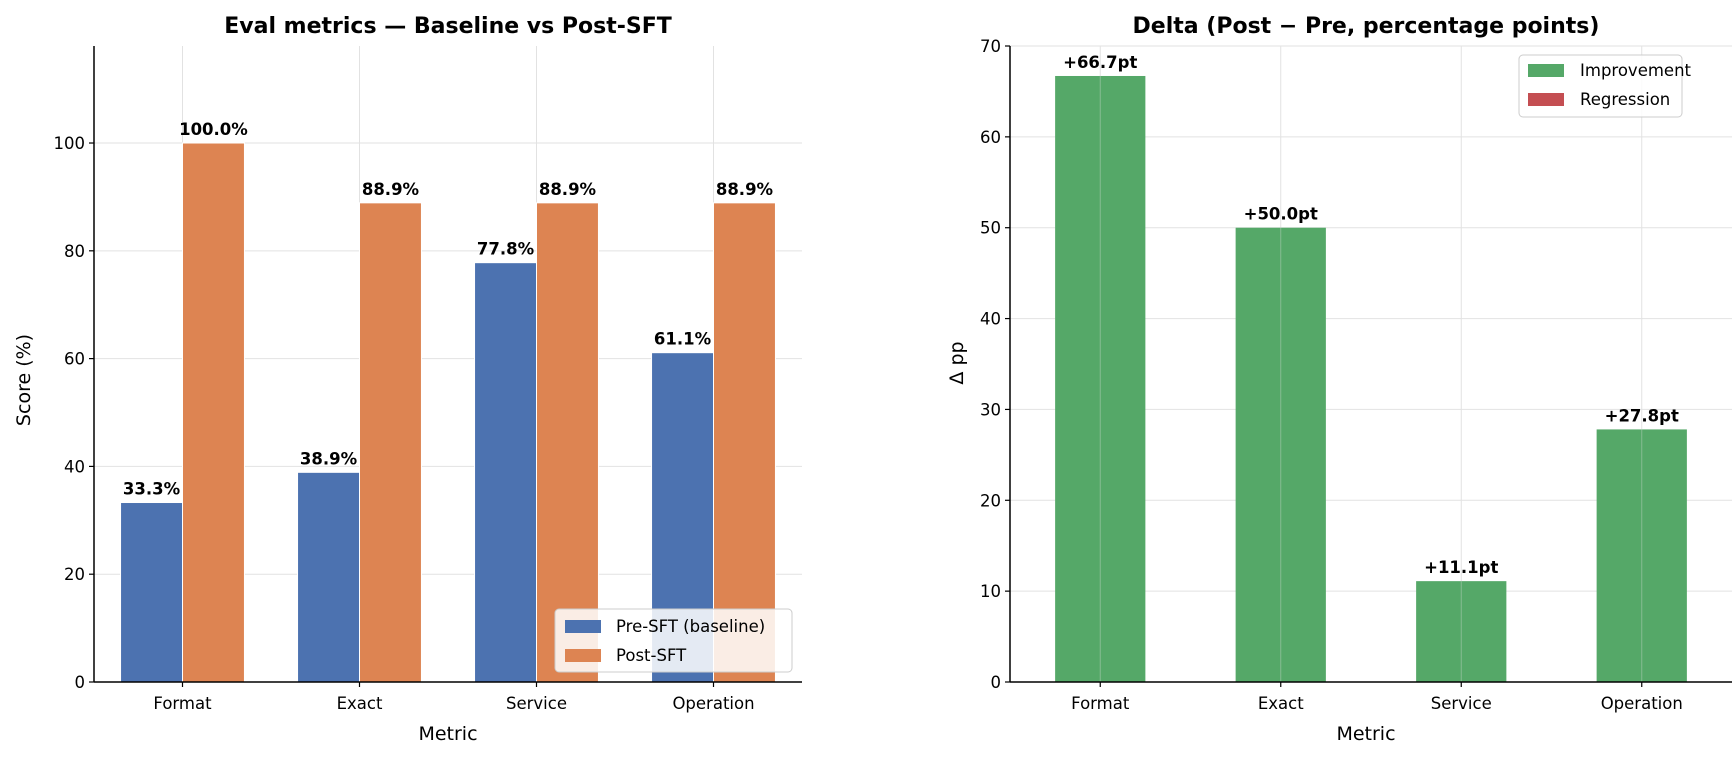 The height and width of the screenshot is (758, 1736). Describe the element at coordinates (990, 46) in the screenshot. I see `delta-ytick-label: 70` at that location.